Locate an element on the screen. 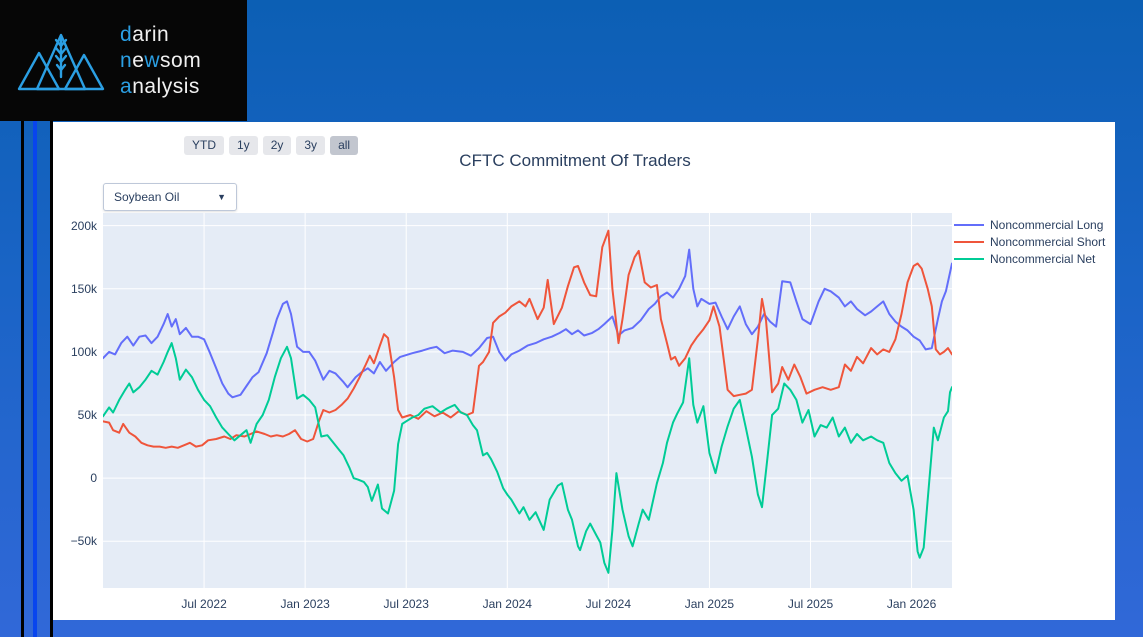 The height and width of the screenshot is (637, 1143). legend-item-noncommercial-long: Noncommercial Long is located at coordinates (1029, 224).